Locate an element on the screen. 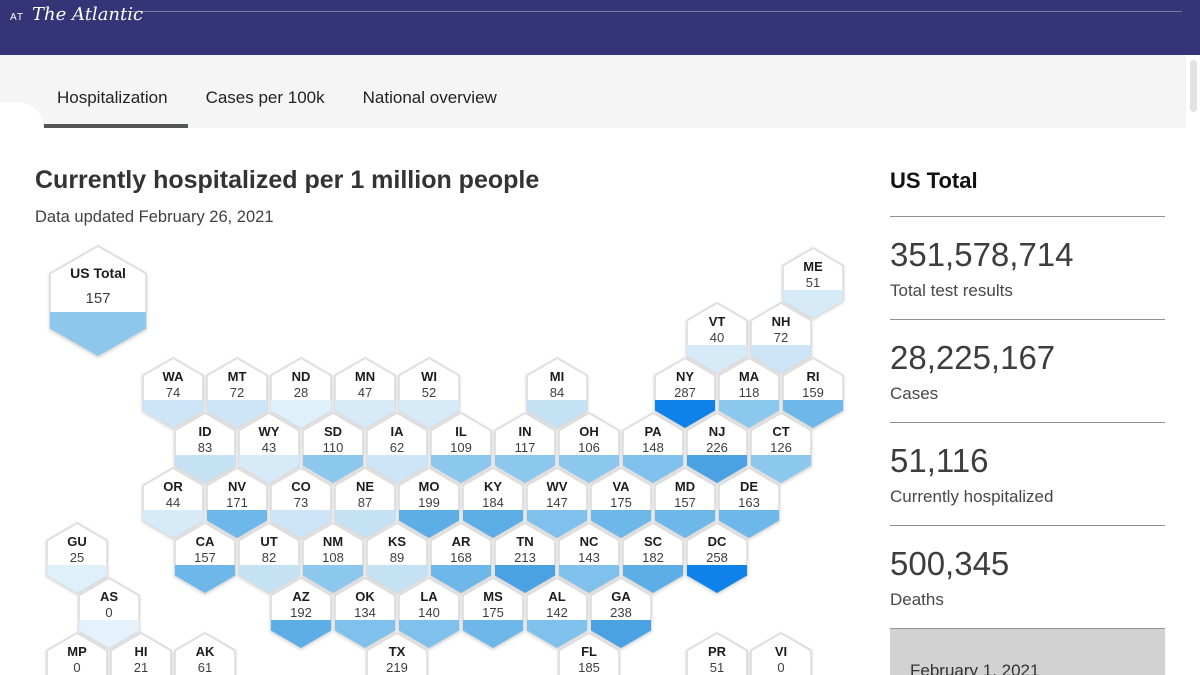  hex-value-label: 192 is located at coordinates (301, 612).